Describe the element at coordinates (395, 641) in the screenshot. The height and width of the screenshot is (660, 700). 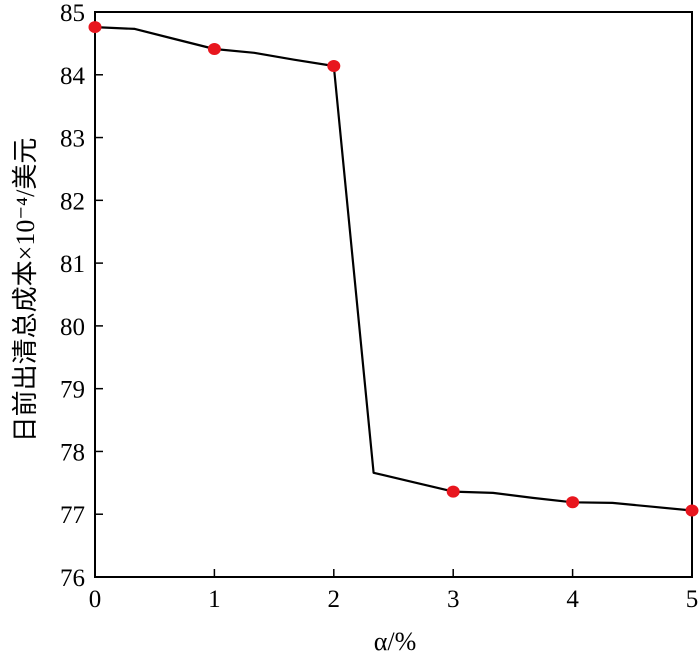
I see `x-axis-title: α/%` at that location.